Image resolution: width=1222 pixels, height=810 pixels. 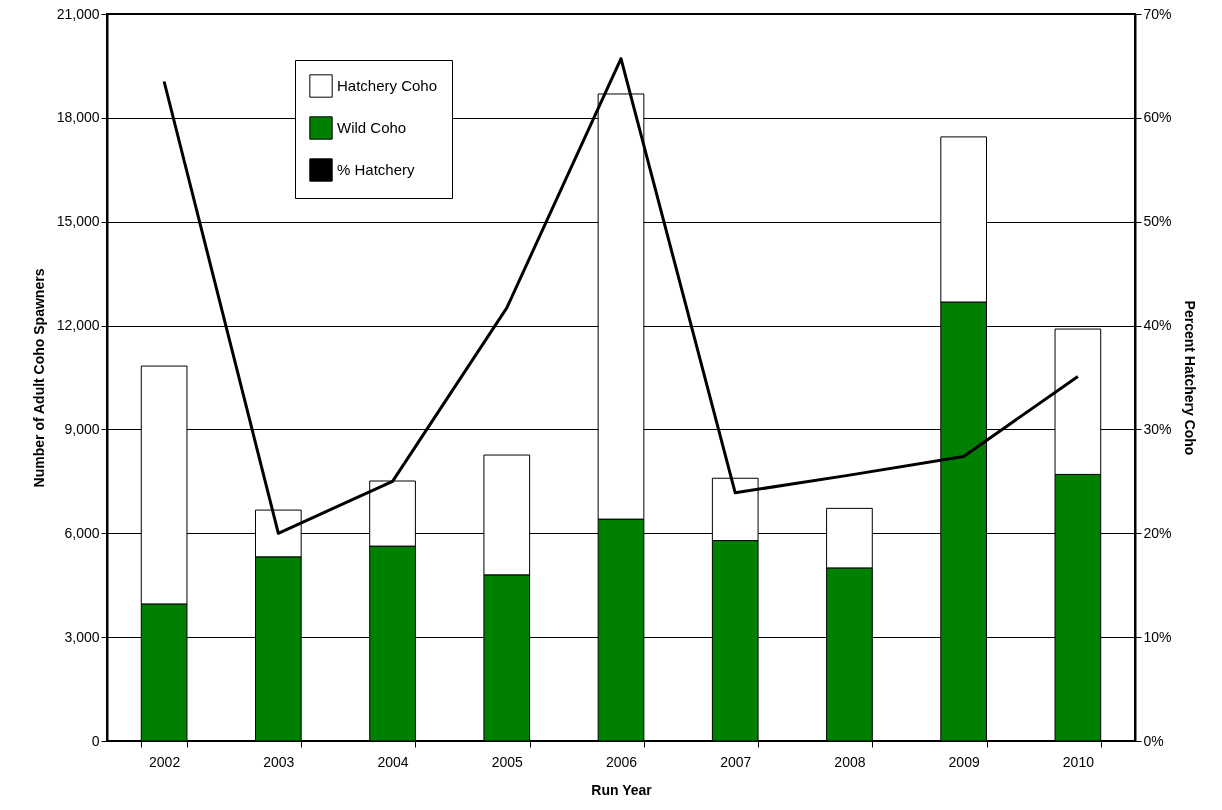 What do you see at coordinates (165, 761) in the screenshot?
I see `x-tick-label: 2002` at bounding box center [165, 761].